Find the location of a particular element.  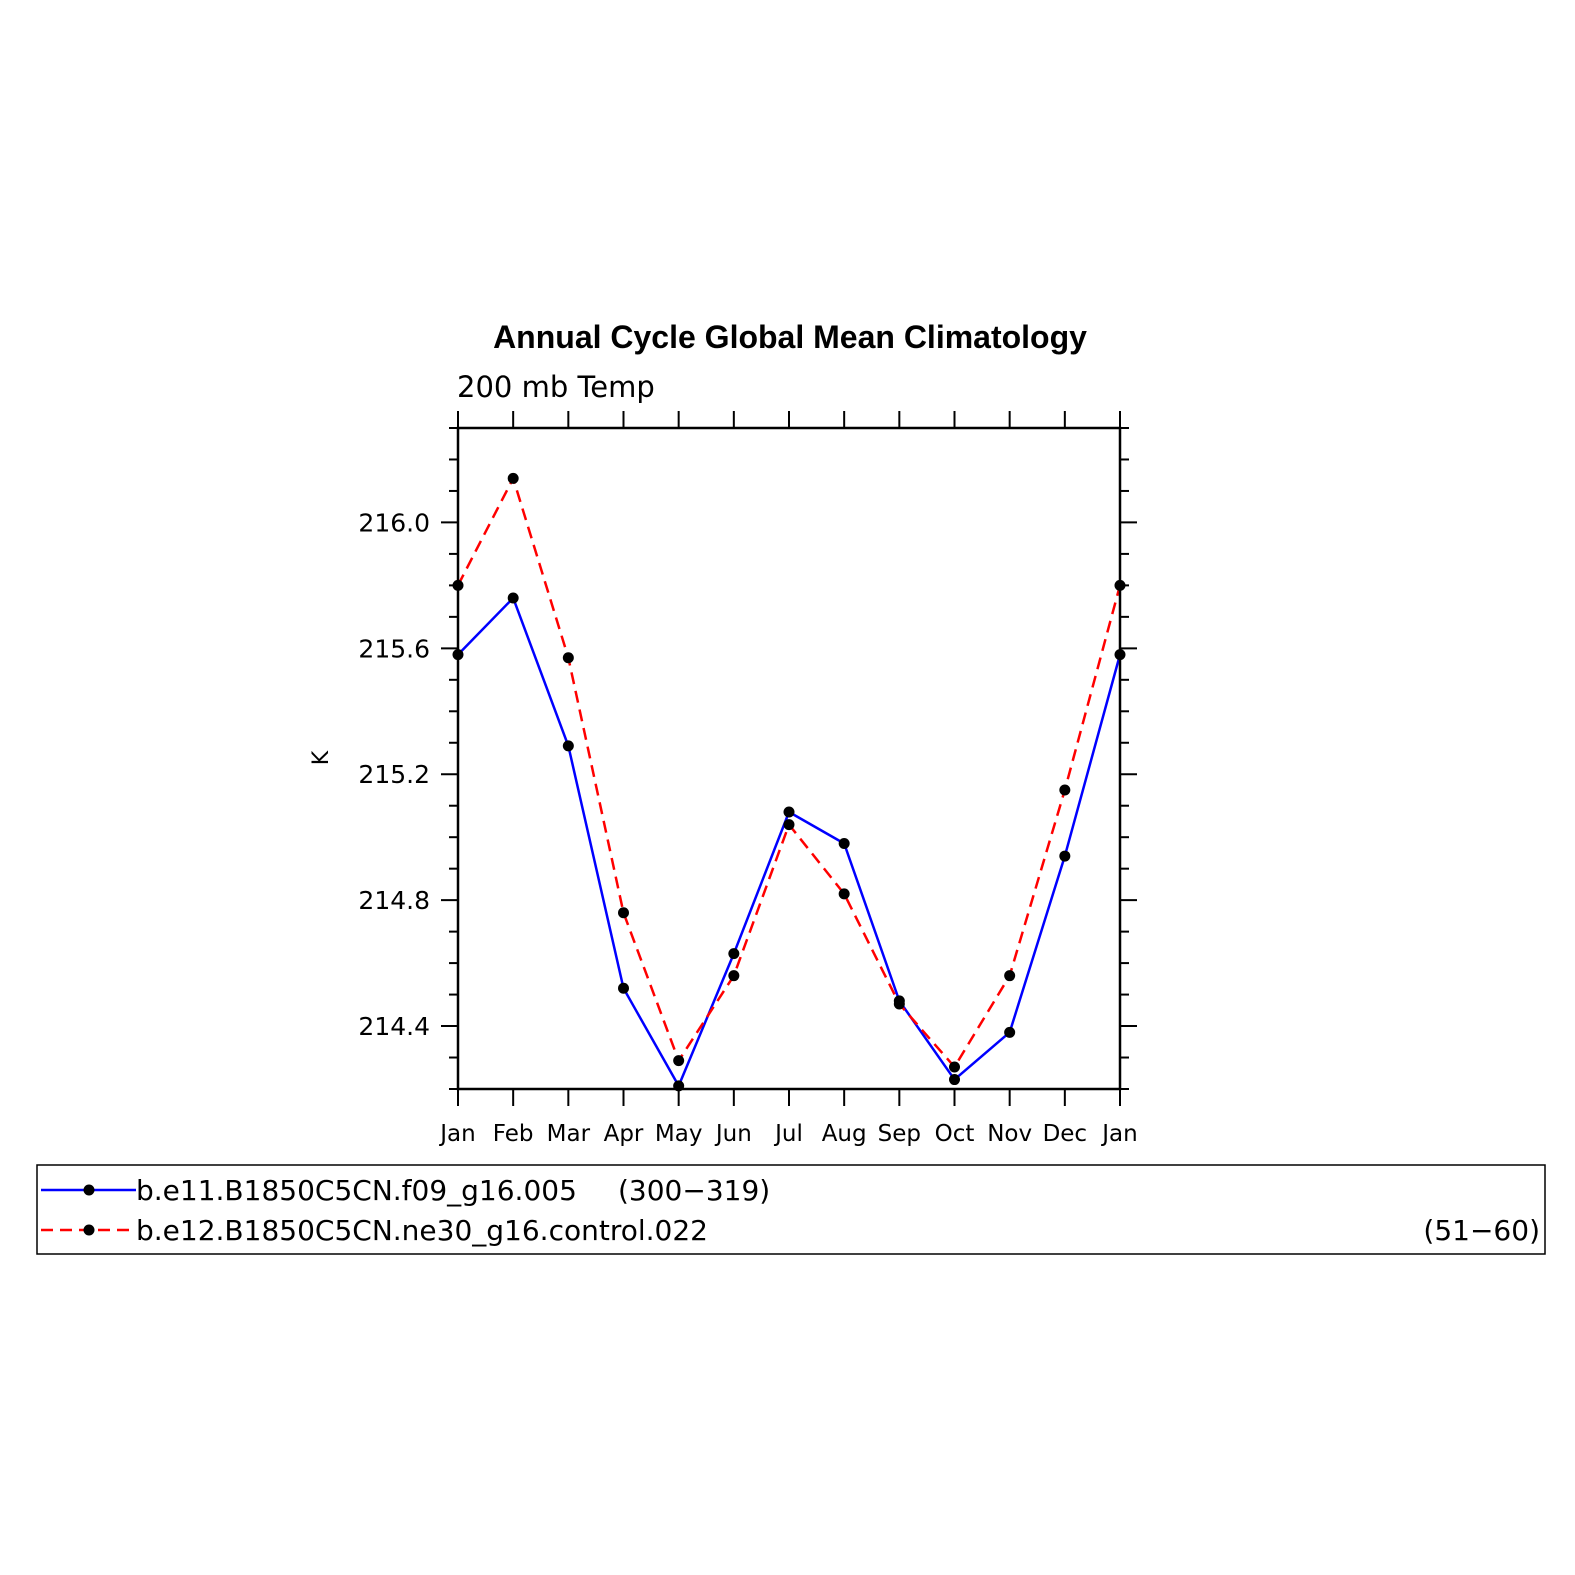

y-tick-label: 214.4 is located at coordinates (394, 1026).